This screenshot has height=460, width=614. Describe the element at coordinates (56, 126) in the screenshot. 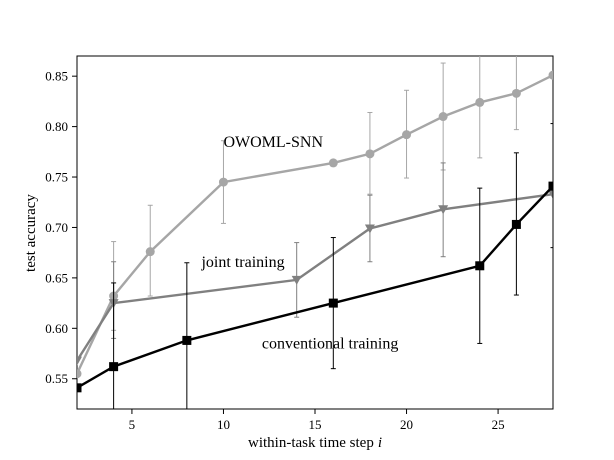

I see `y-tick-label: 0.80` at that location.